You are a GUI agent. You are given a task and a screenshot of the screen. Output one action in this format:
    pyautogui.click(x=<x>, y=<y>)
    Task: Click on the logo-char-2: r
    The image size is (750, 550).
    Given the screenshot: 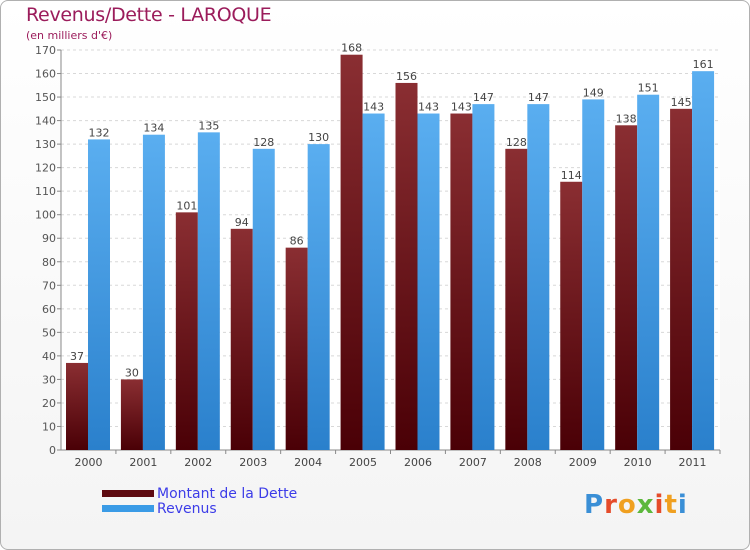 What is the action you would take?
    pyautogui.click(x=611, y=505)
    